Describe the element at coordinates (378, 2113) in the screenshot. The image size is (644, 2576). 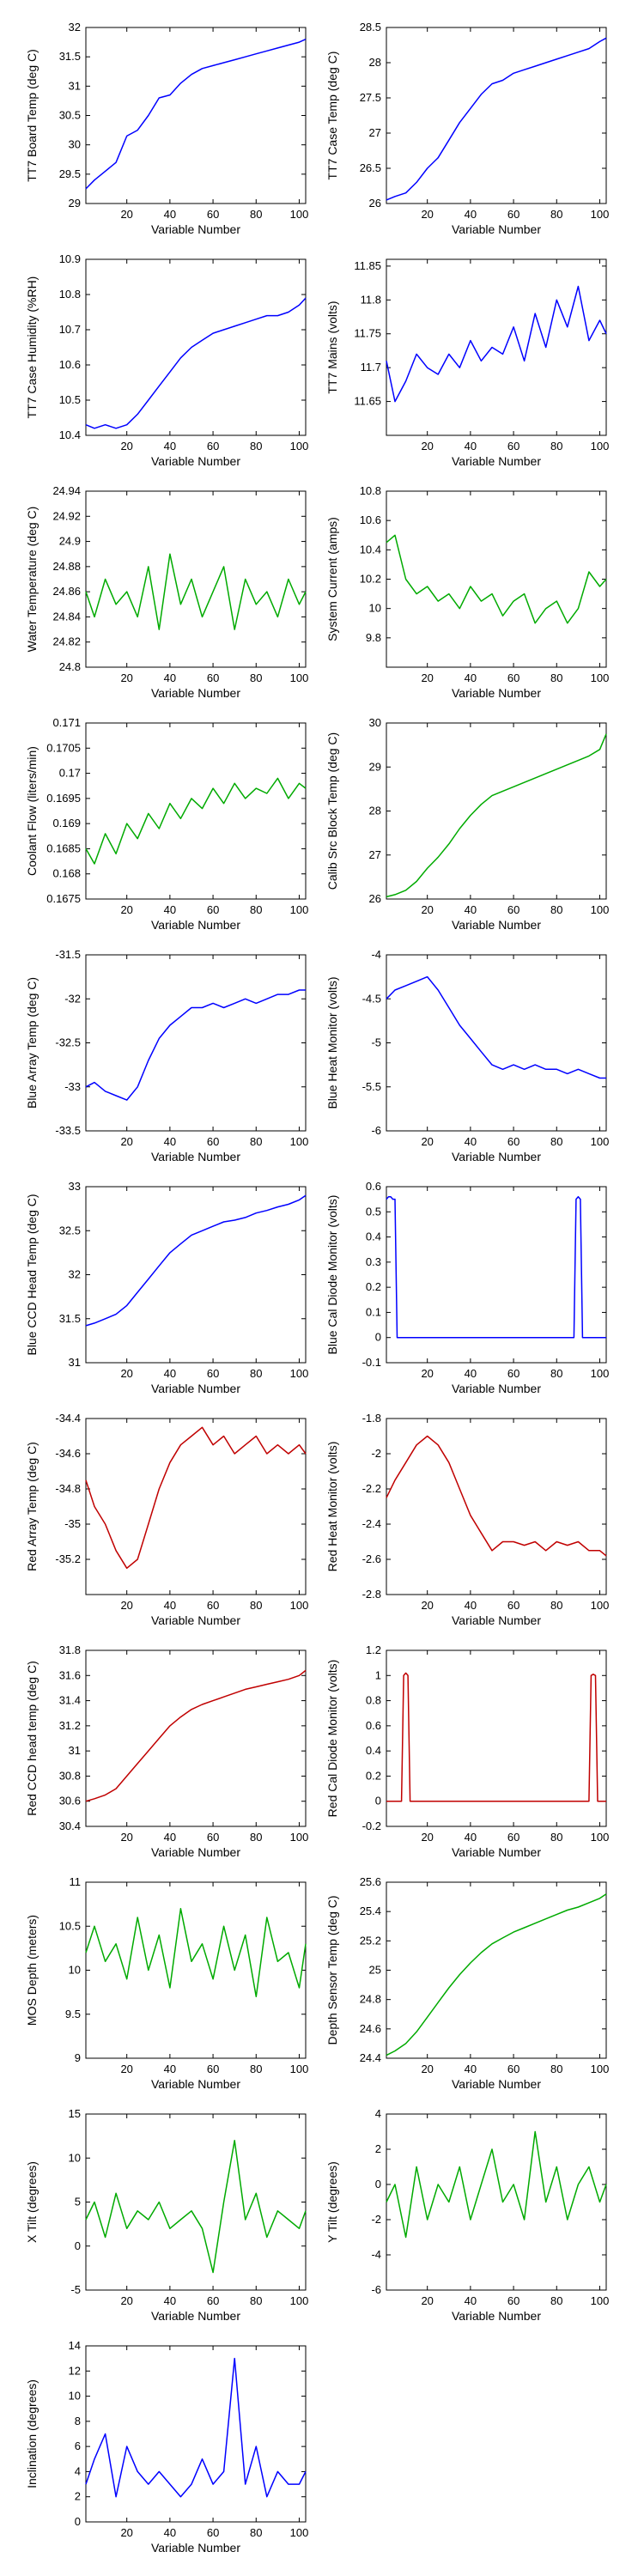
I see `y-tick-label: 4` at that location.